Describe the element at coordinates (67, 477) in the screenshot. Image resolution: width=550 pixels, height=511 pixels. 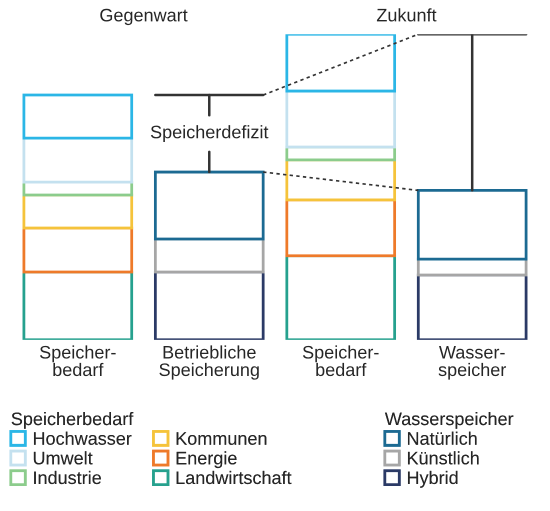
I see `legend-label: Industrie` at that location.